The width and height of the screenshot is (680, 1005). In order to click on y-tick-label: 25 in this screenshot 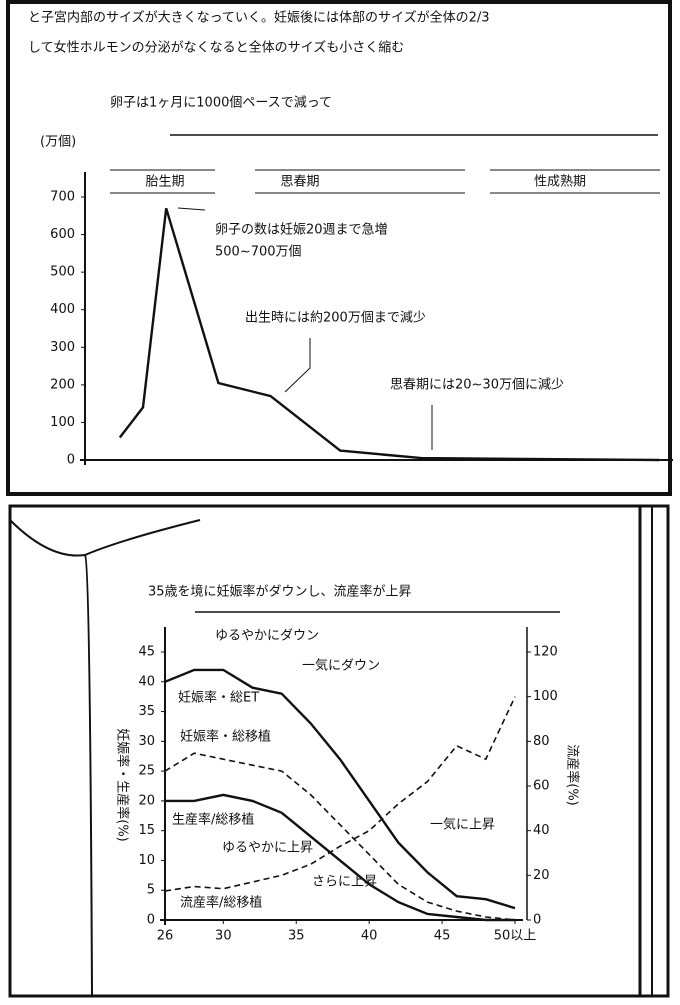, I will do `click(146, 771)`.